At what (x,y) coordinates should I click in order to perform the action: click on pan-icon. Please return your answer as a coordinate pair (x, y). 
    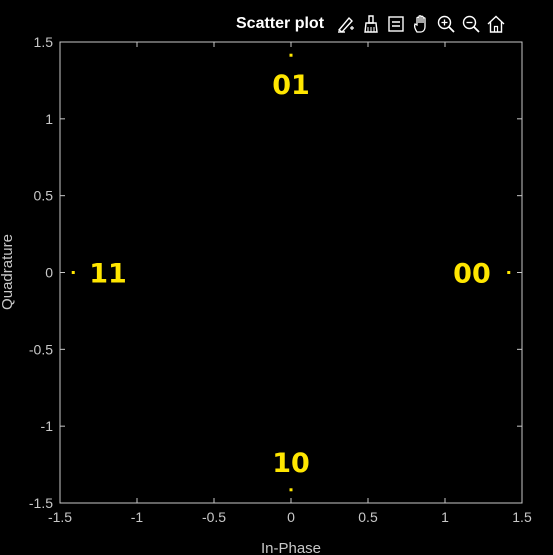
    Looking at the image, I should click on (419, 24).